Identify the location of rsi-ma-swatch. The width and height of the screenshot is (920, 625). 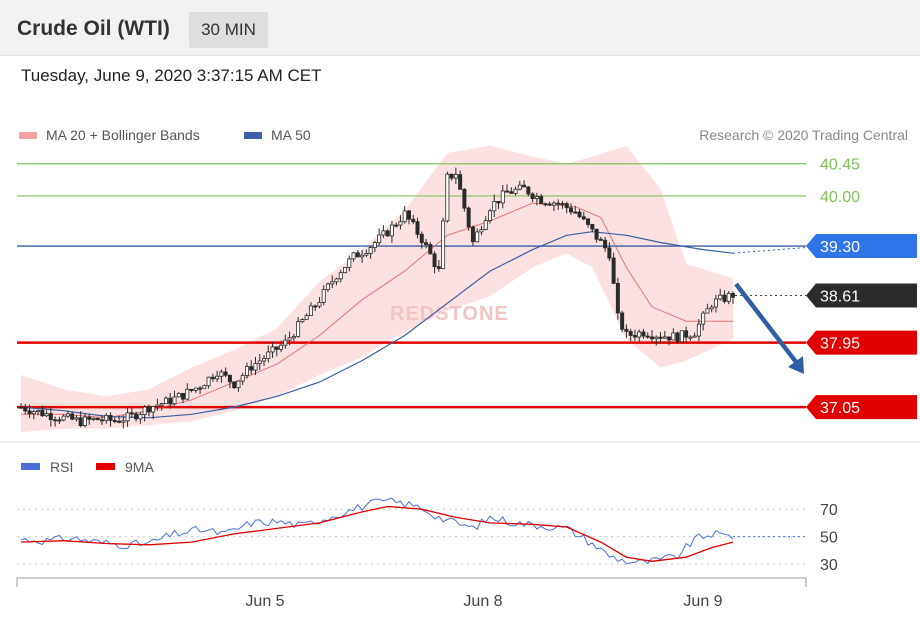
(105, 466).